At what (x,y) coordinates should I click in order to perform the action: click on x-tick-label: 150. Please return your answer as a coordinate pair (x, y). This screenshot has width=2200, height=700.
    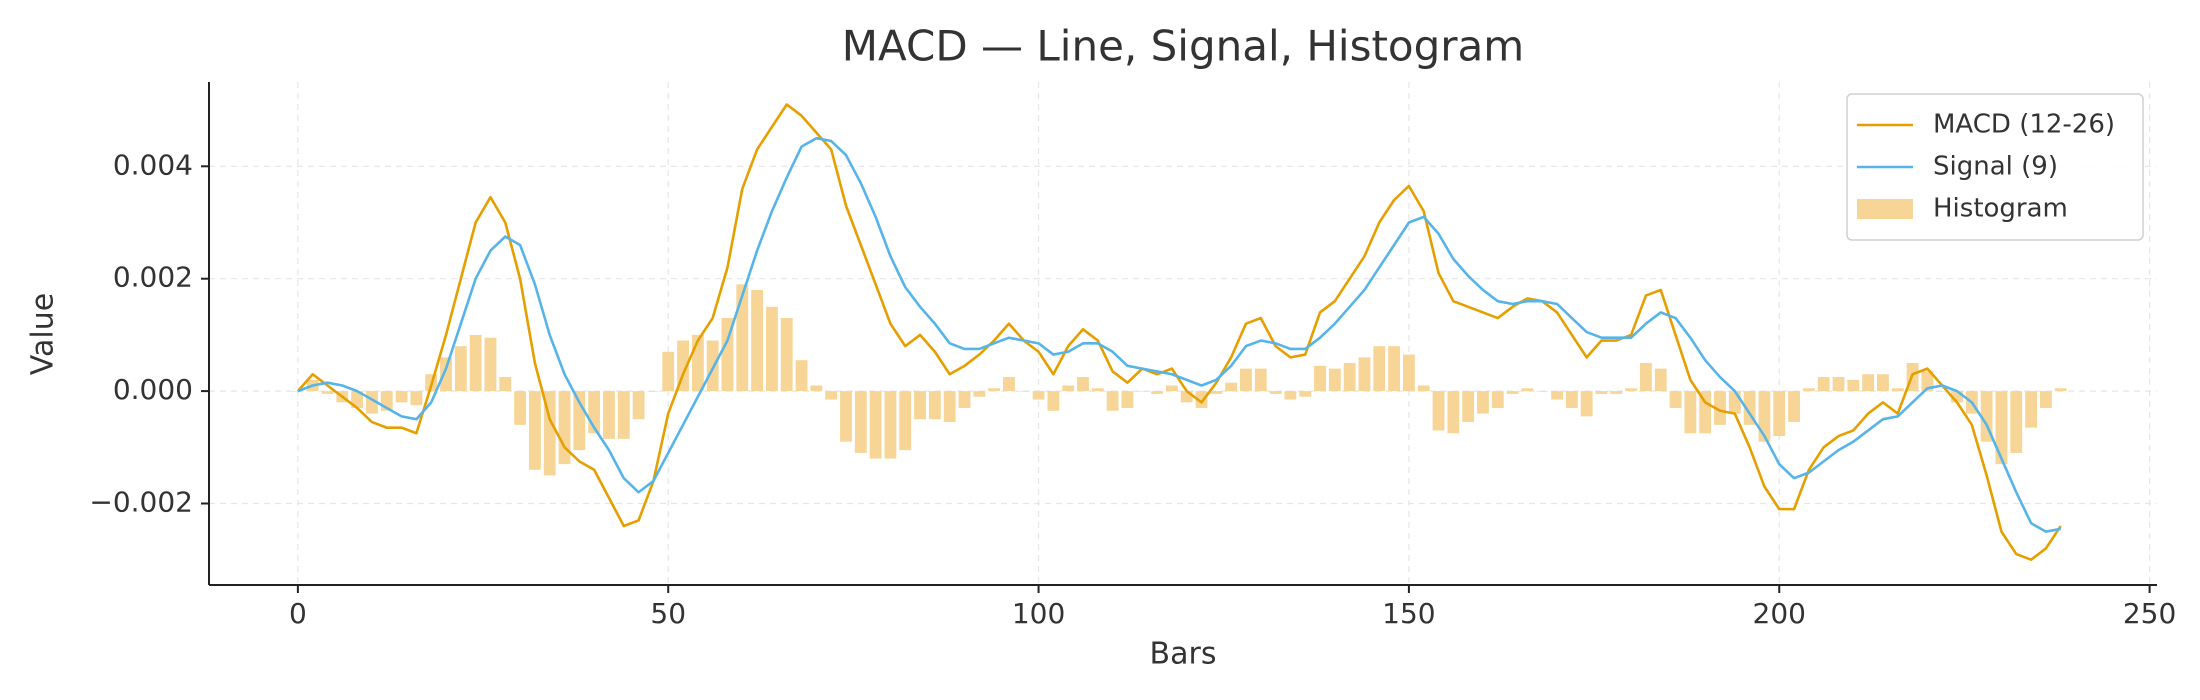
    Looking at the image, I should click on (1408, 613).